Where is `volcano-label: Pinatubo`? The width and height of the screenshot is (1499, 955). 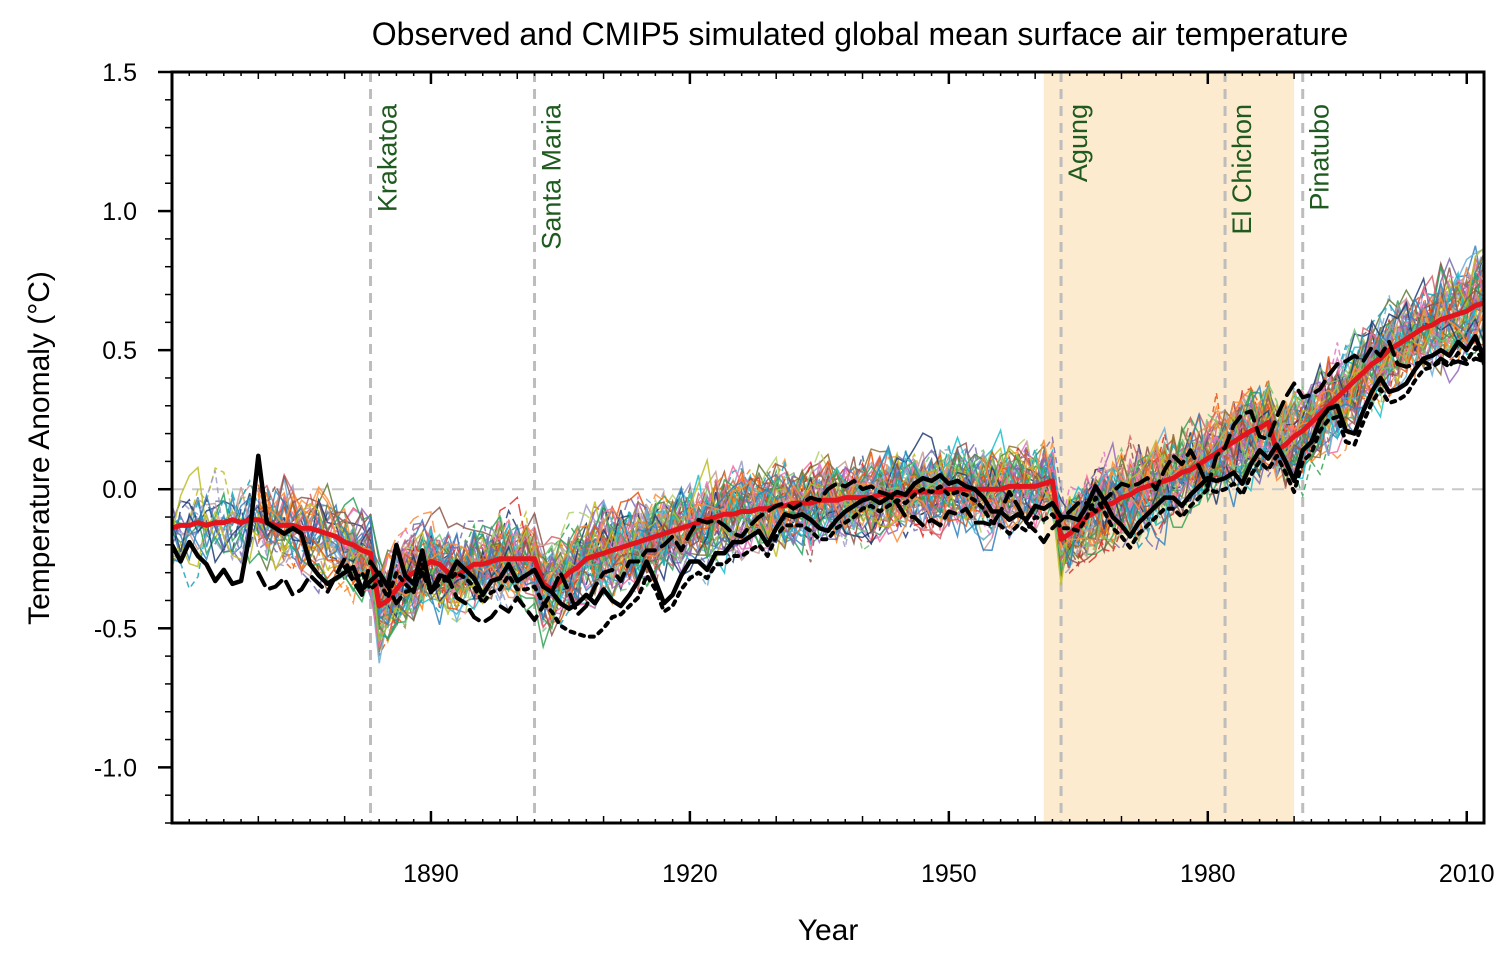 volcano-label: Pinatubo is located at coordinates (1320, 157).